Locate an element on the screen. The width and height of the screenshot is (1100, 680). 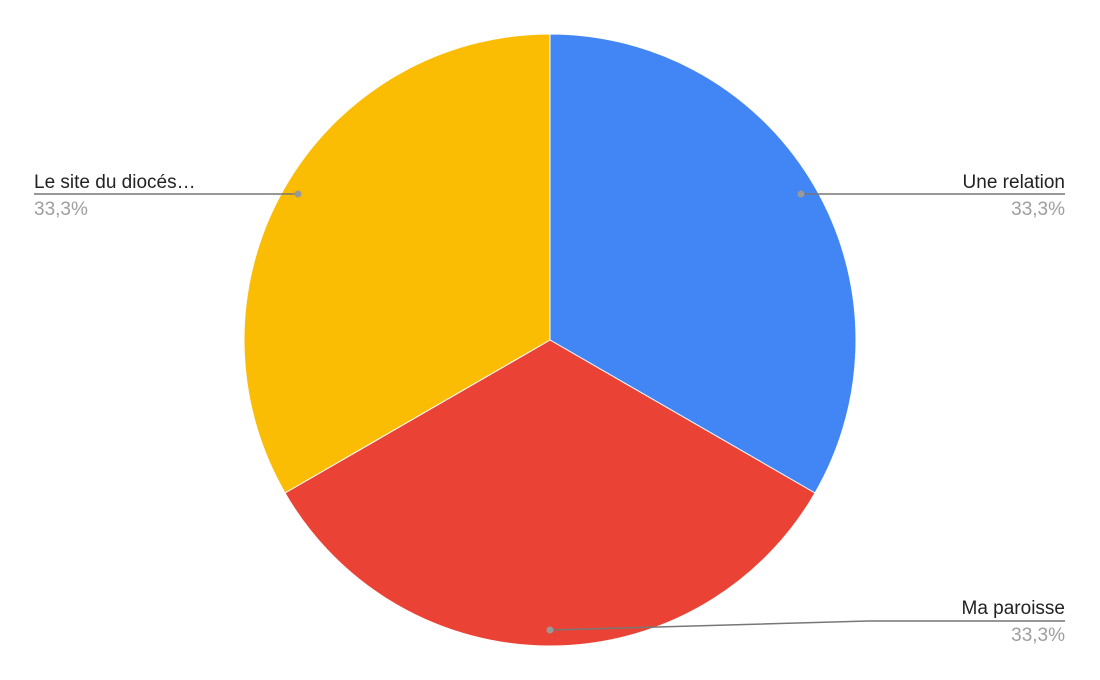
leader-line is located at coordinates (807, 625).